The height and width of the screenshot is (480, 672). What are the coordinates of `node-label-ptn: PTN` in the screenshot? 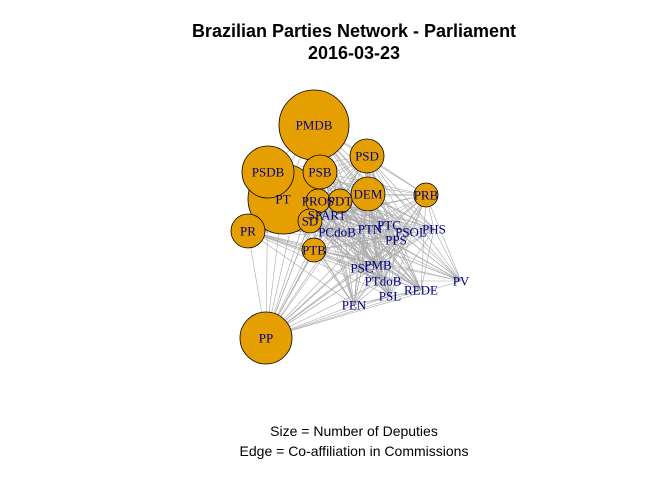 It's located at (370, 229).